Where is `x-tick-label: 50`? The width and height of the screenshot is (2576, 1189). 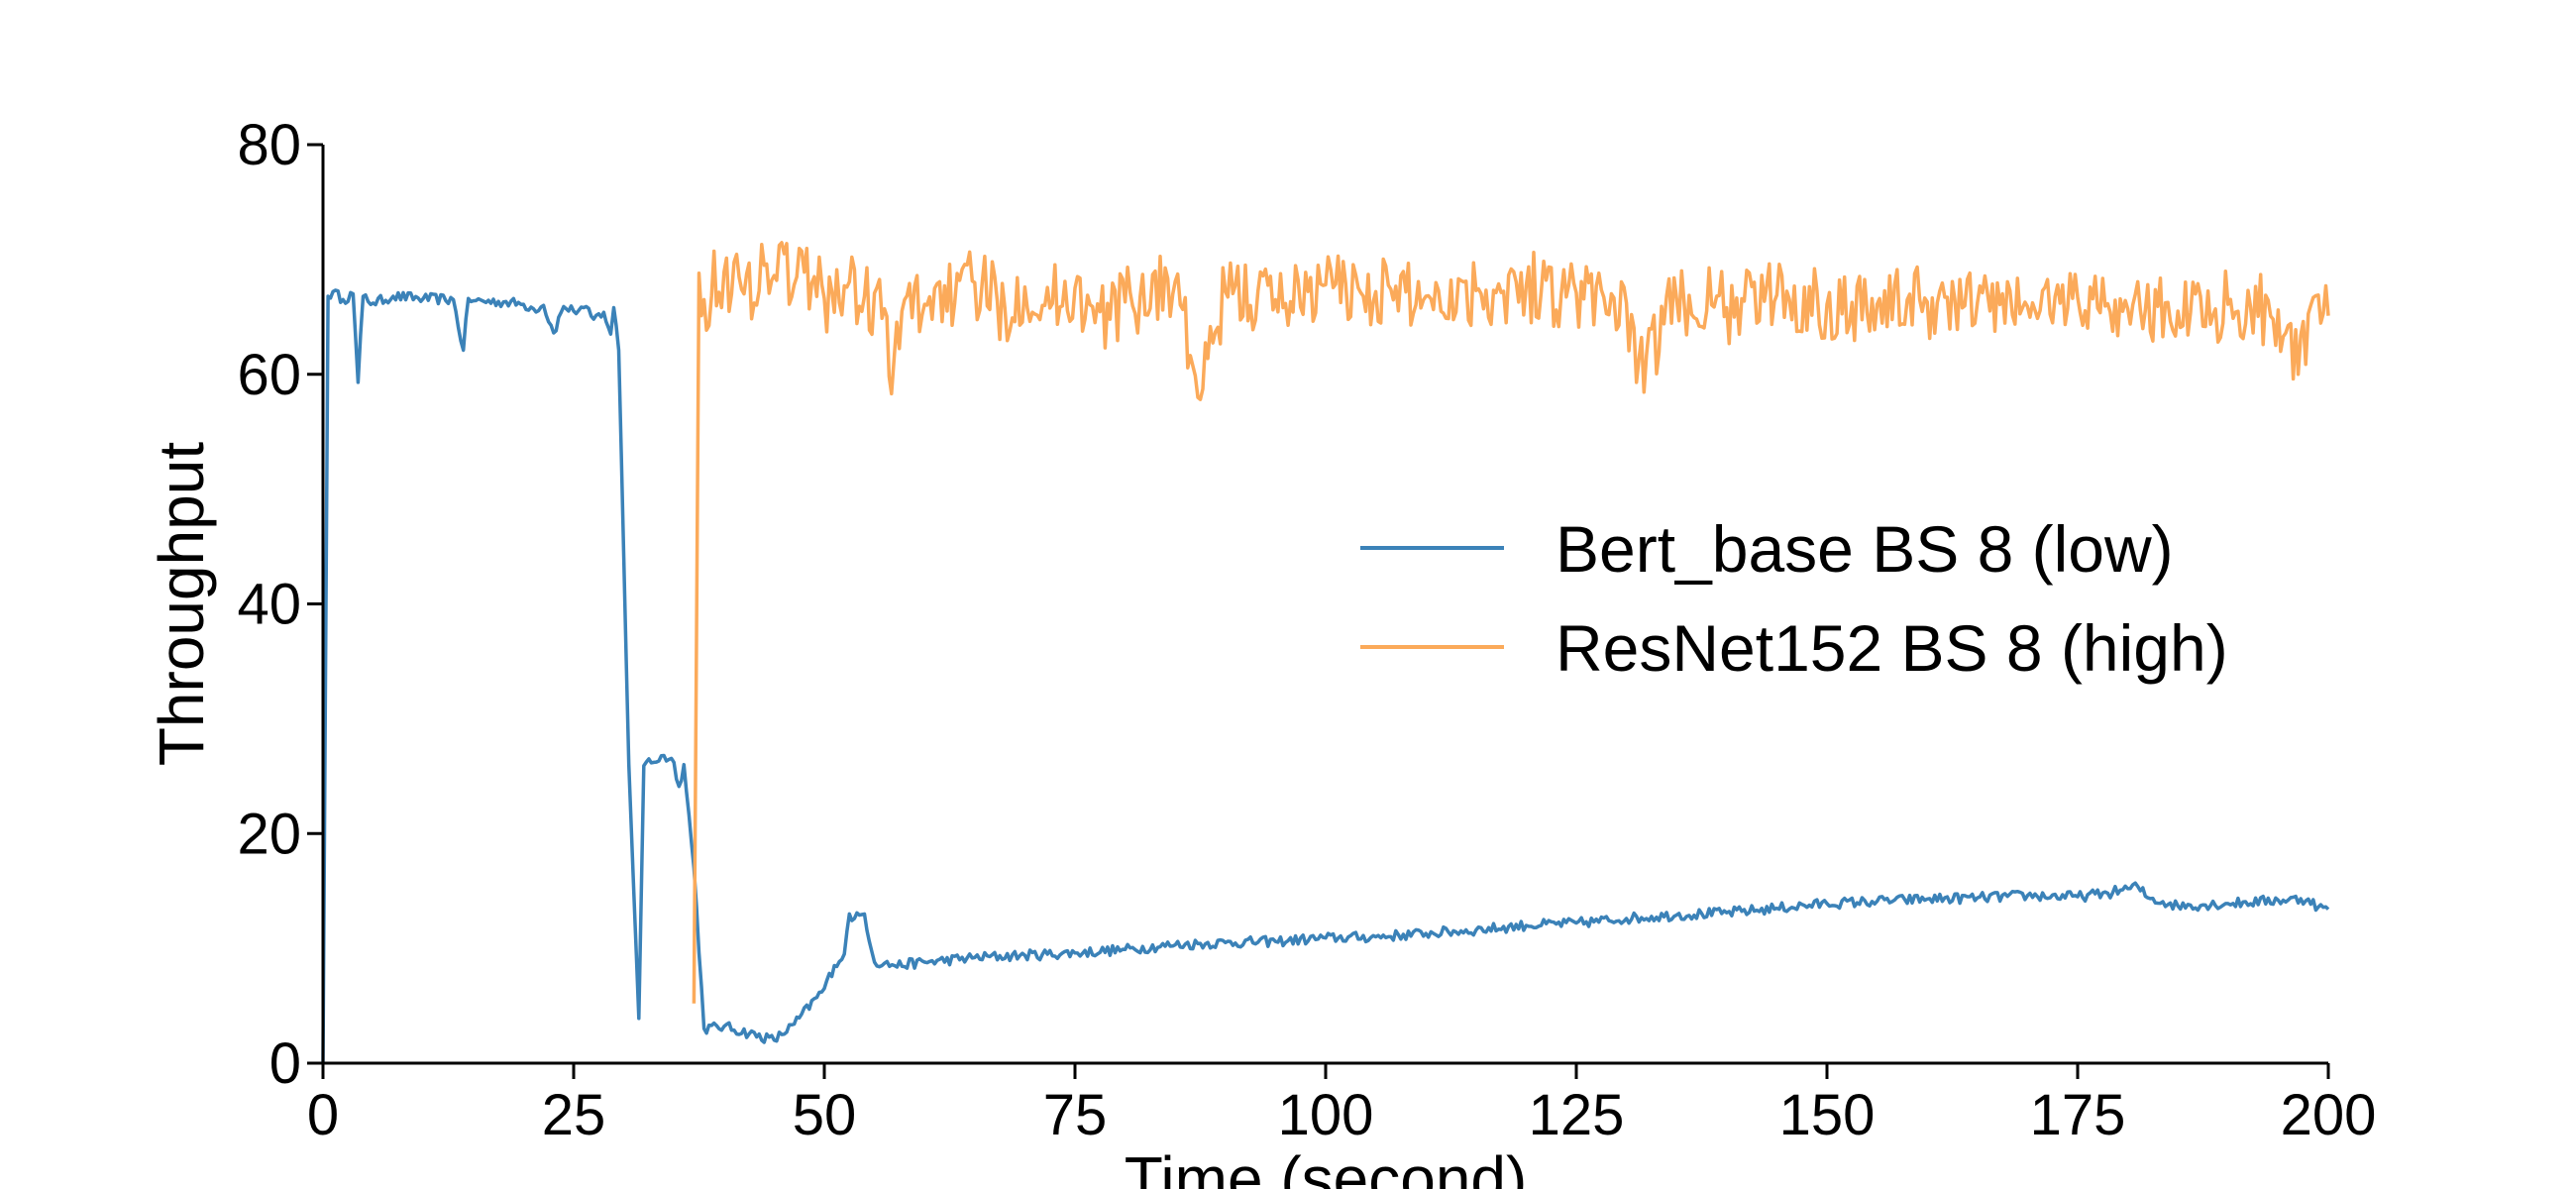
x-tick-label: 50 is located at coordinates (825, 1115).